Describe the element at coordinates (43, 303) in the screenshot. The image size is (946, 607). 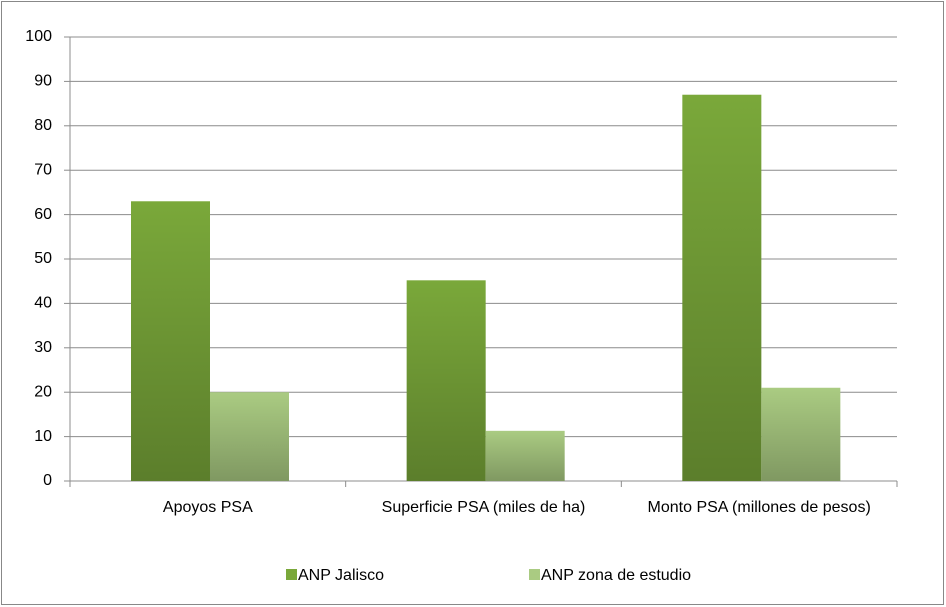
I see `y-tick-label: 40` at that location.